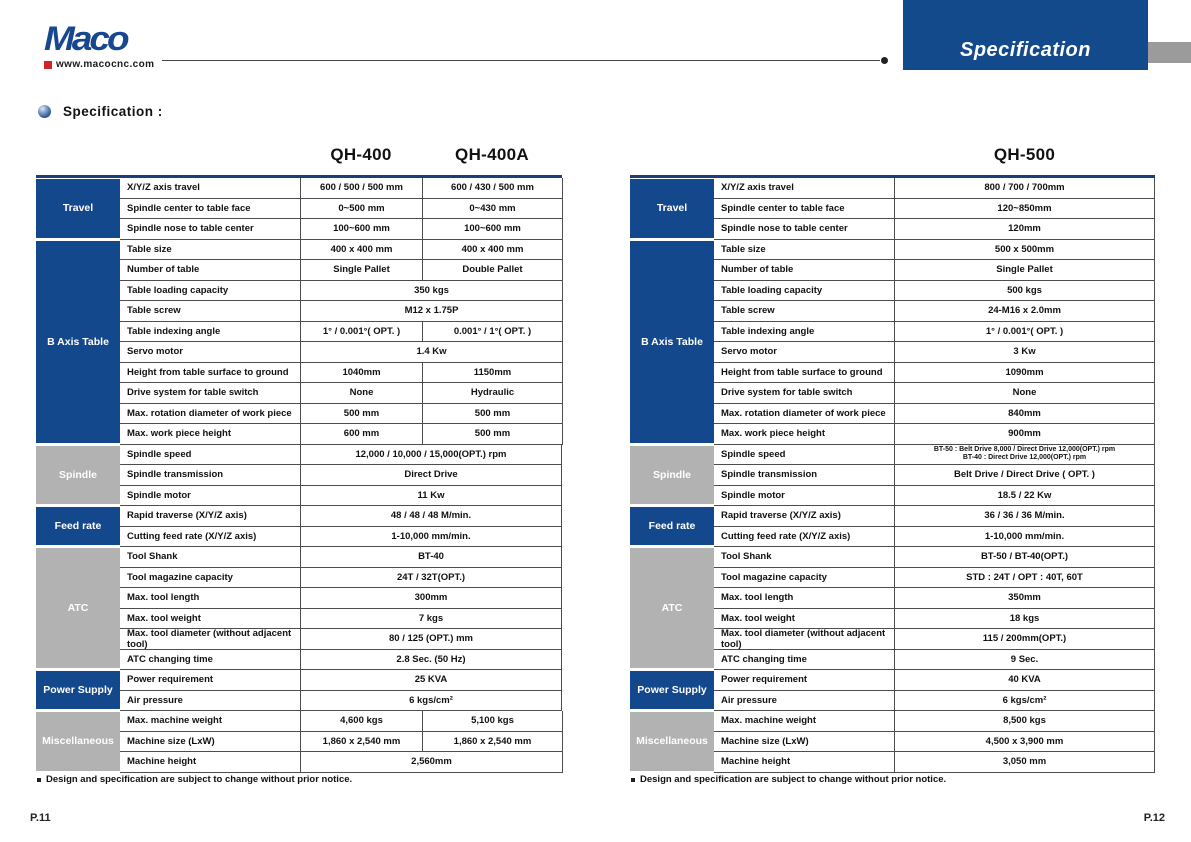  What do you see at coordinates (934, 598) in the screenshot?
I see `spec-row: Max. tool length 350mm` at bounding box center [934, 598].